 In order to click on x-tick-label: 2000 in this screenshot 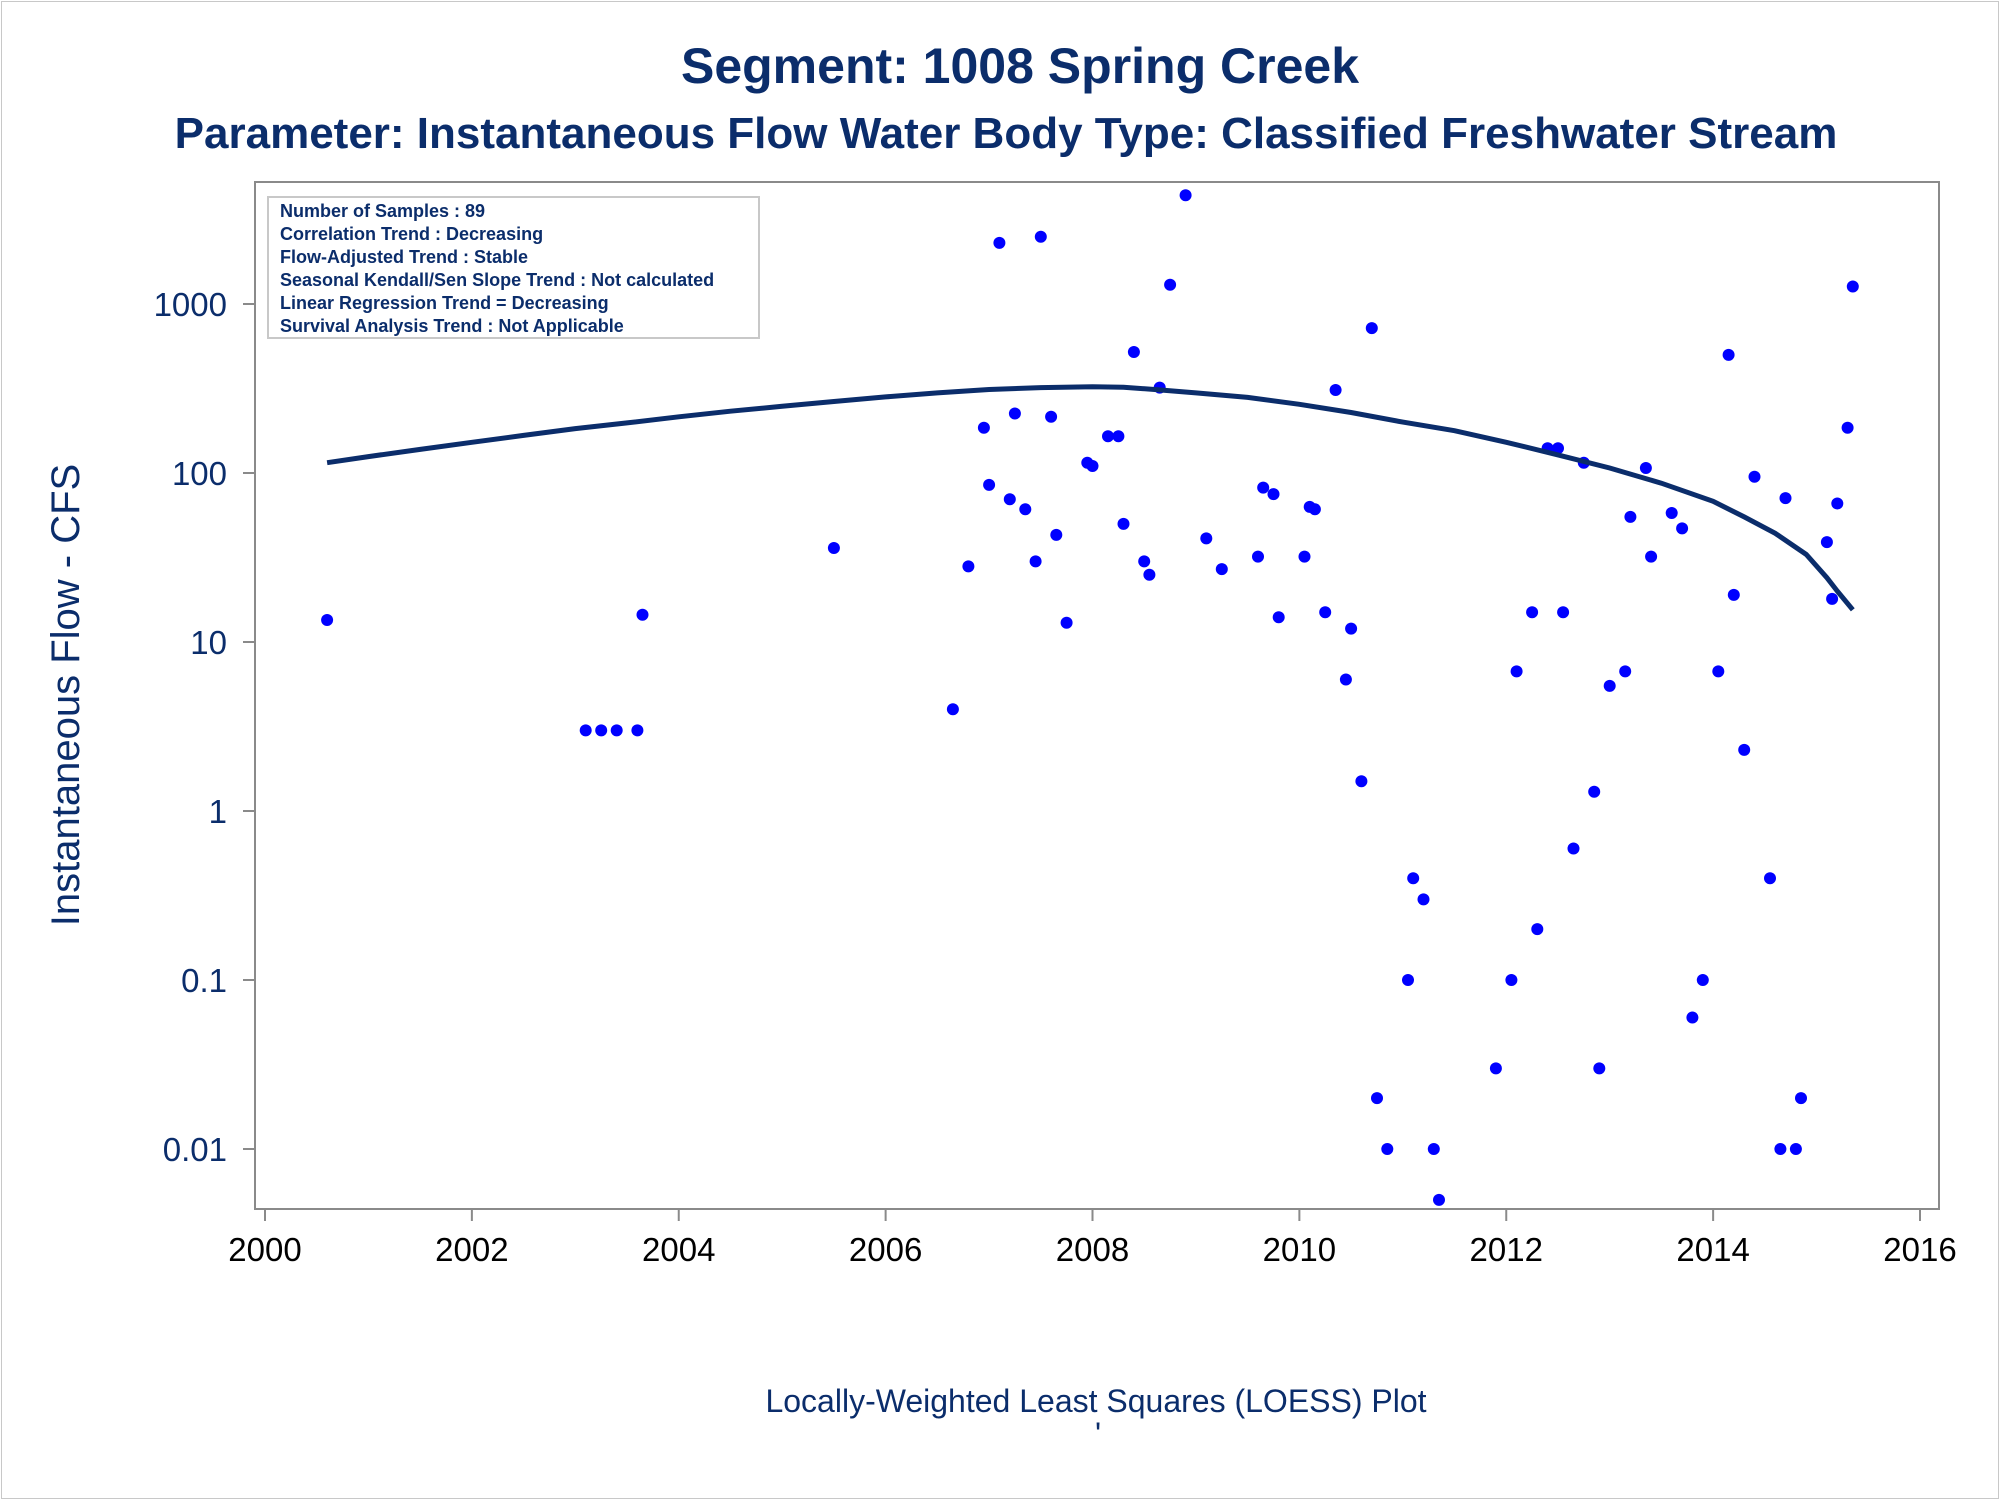, I will do `click(264, 1249)`.